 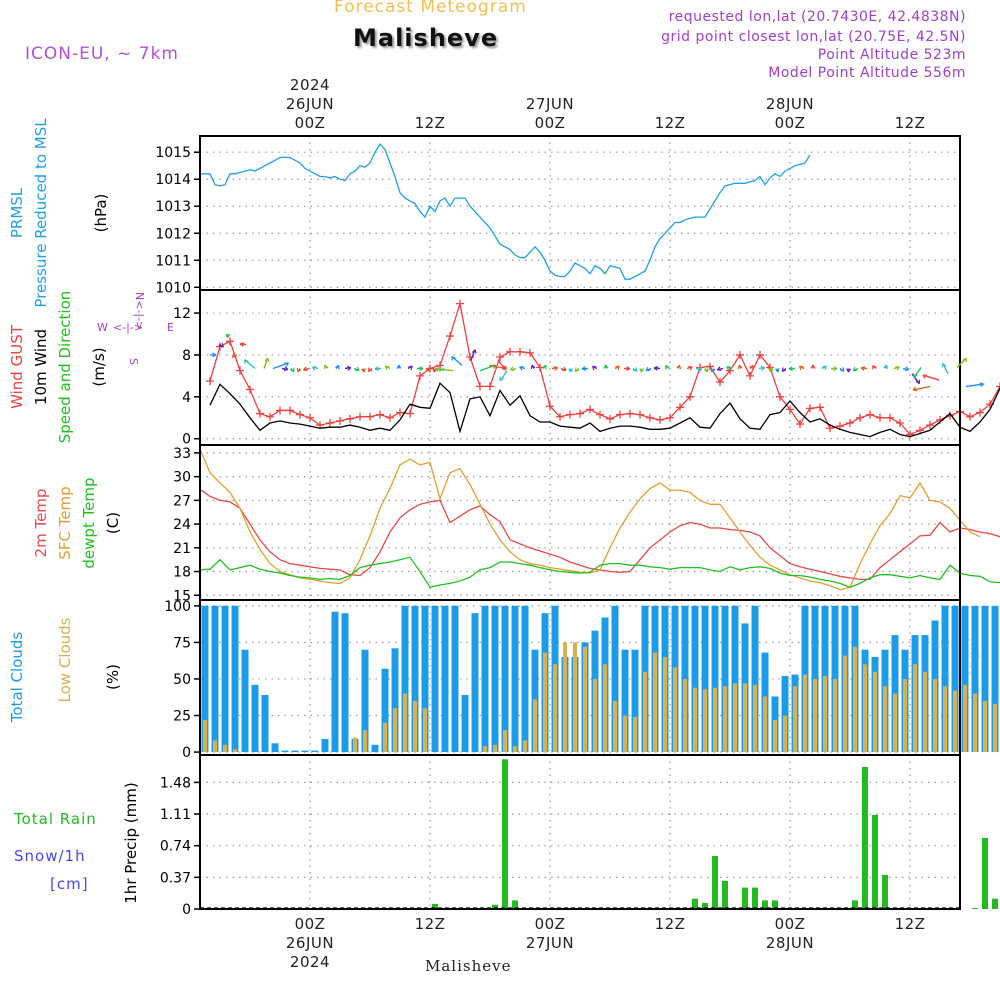 I want to click on wind-10m-label: 10m Wind, so click(x=41, y=367).